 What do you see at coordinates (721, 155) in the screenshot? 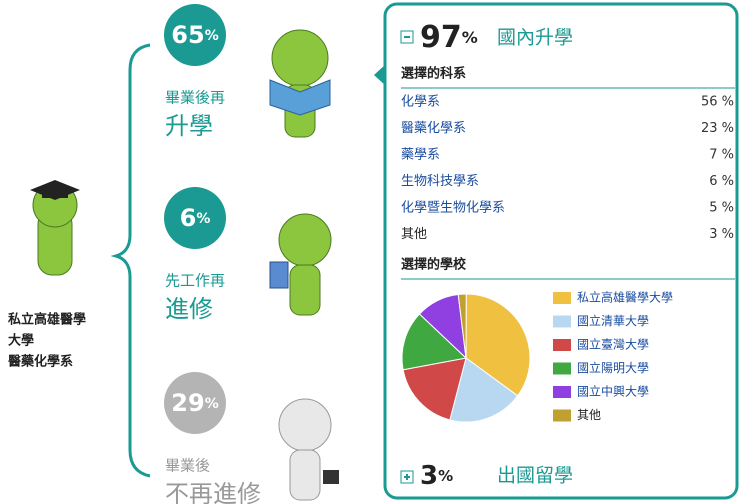
I see `department-share: 7 %` at bounding box center [721, 155].